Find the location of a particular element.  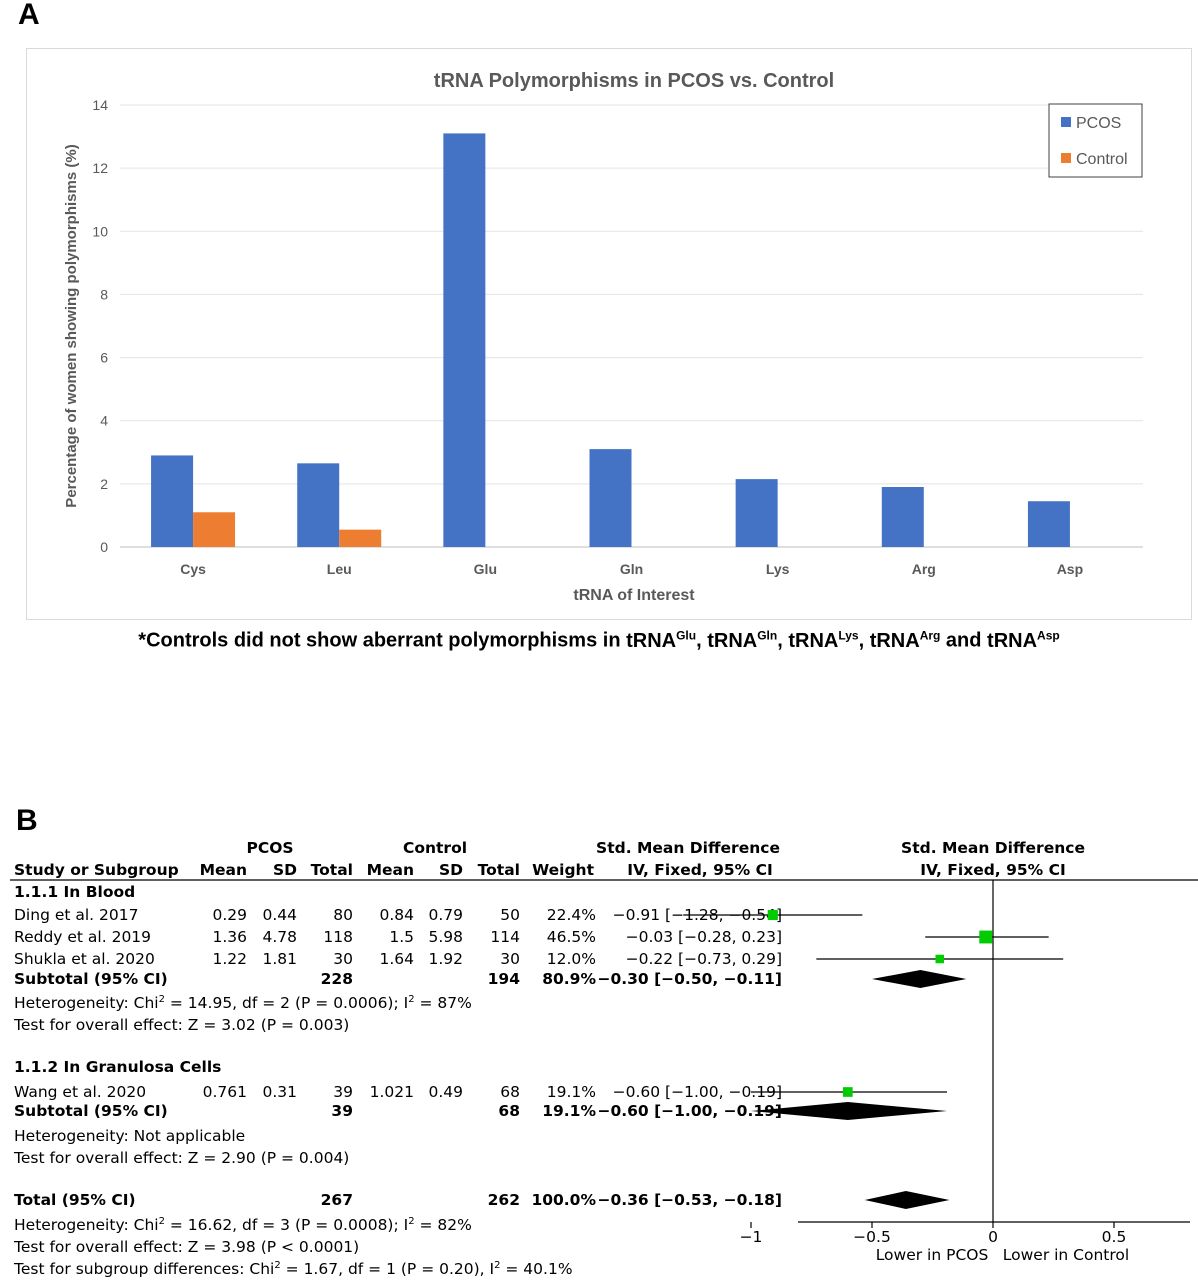

pcos-total: 39 is located at coordinates (343, 1092).